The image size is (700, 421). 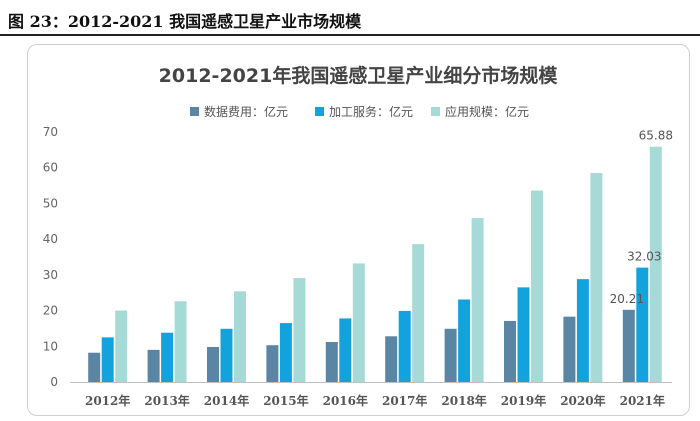 I want to click on x-tick-label: 2021年, so click(x=642, y=400).